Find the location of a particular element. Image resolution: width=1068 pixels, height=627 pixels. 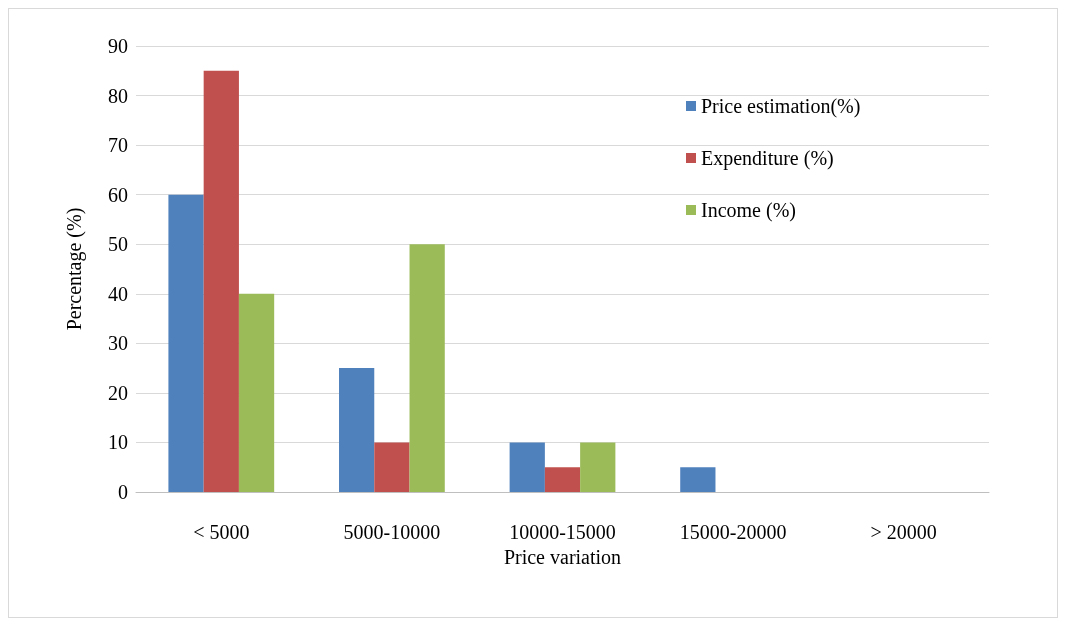

x-tick-label: > 20000 is located at coordinates (903, 532).